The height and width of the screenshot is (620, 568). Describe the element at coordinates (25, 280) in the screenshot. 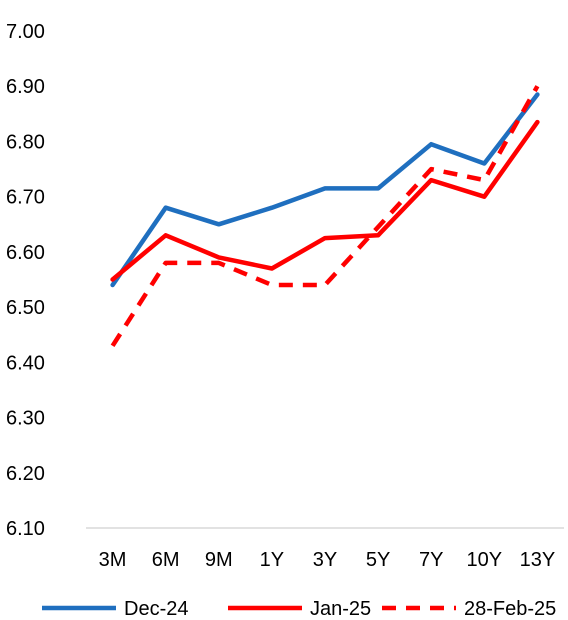

I see `y-axis-tick-labels: 6.10 6.20 6.30 6.40 6.50 6.60 6.70 6.80 6.90 7.00` at that location.